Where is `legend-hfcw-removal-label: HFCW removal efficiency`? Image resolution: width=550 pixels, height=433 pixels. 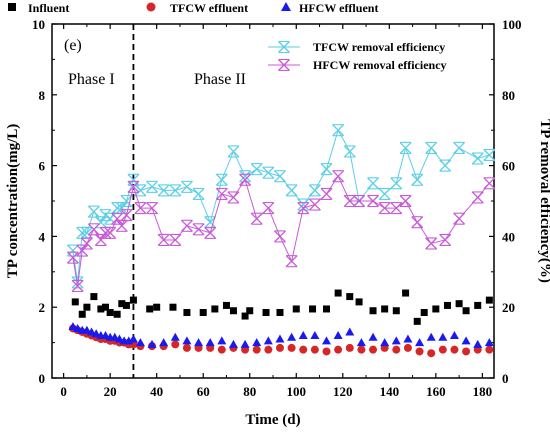
legend-hfcw-removal-label: HFCW removal efficiency is located at coordinates (380, 65).